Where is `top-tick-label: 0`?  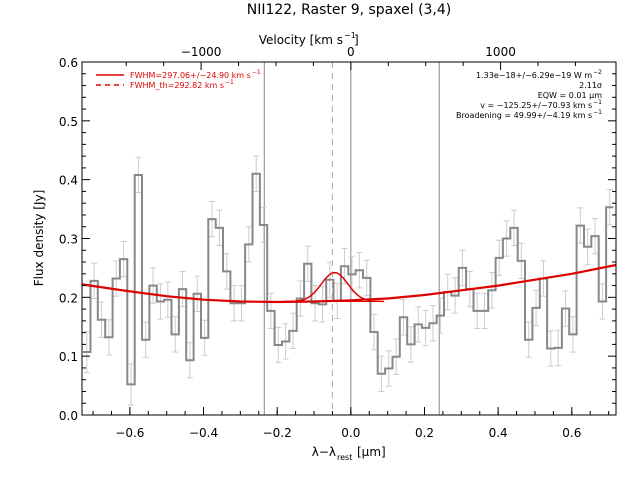 top-tick-label: 0 is located at coordinates (351, 52).